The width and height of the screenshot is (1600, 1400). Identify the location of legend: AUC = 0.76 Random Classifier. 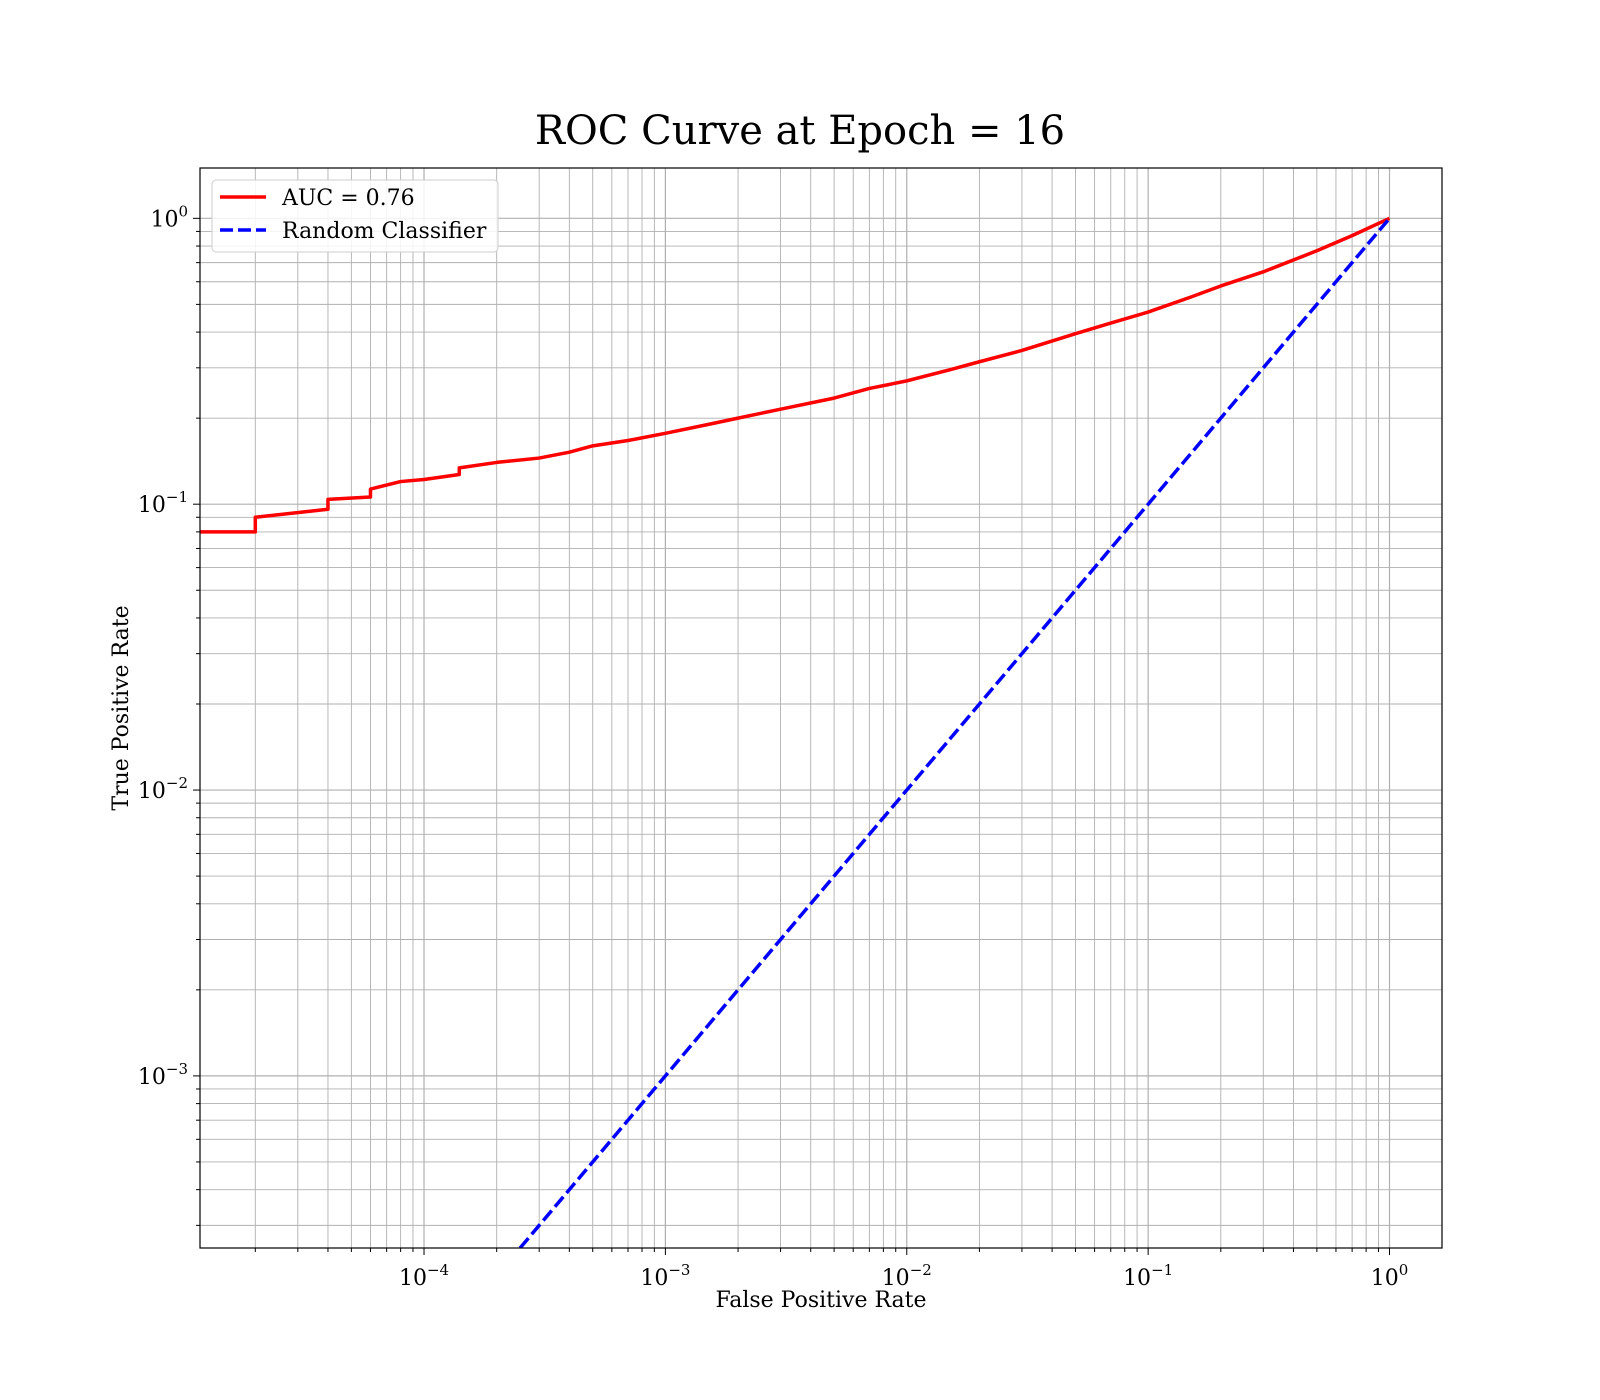
(355, 216).